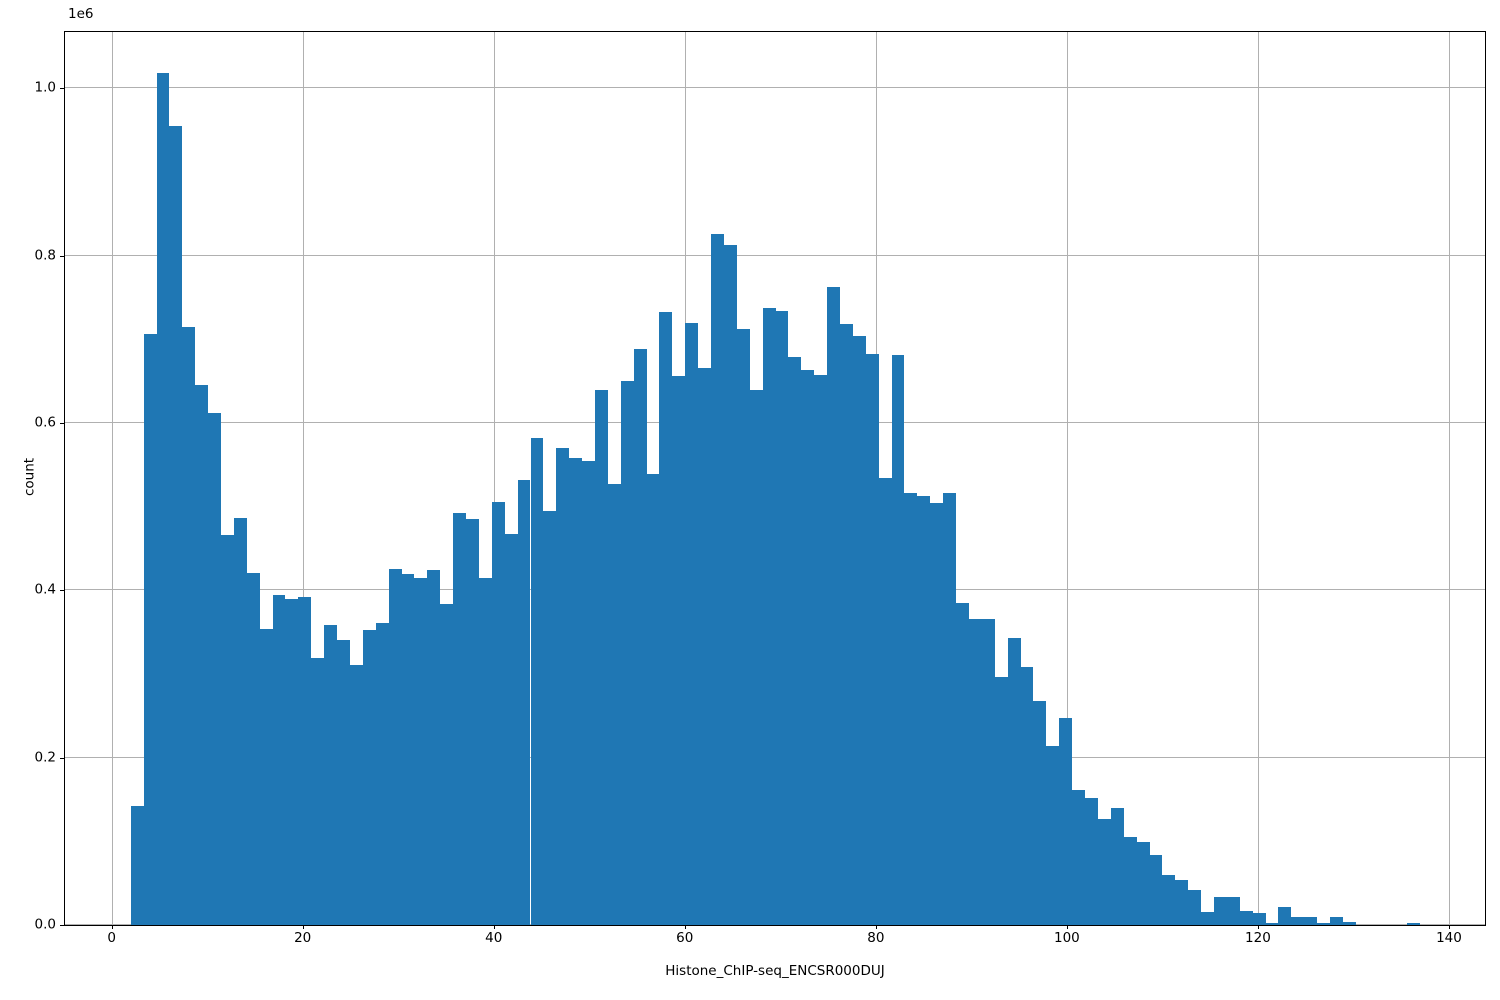 Image resolution: width=1500 pixels, height=1000 pixels. What do you see at coordinates (1449, 938) in the screenshot?
I see `x-tick-label: 140` at bounding box center [1449, 938].